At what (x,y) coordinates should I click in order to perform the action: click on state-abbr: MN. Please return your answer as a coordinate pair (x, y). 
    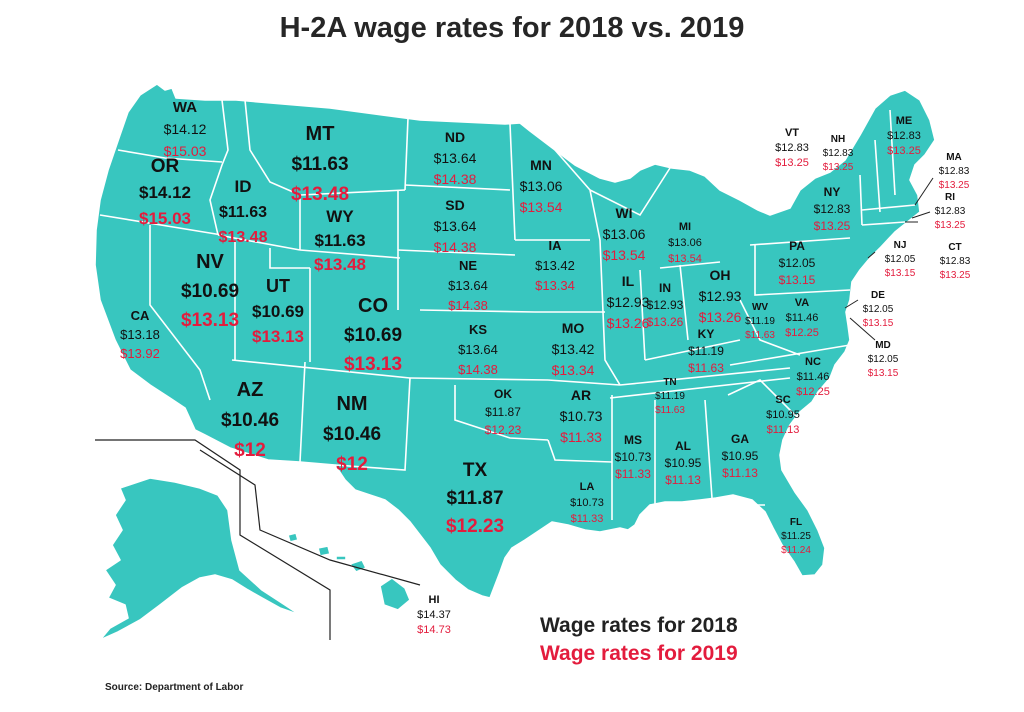
    Looking at the image, I should click on (541, 165).